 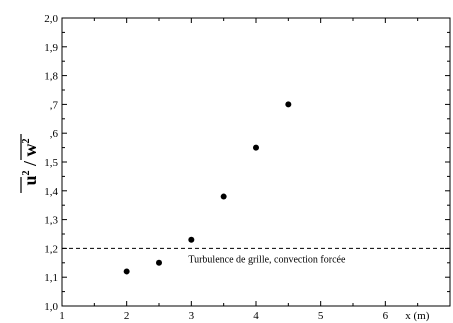 I want to click on y-tick-label: 1,3, so click(x=51, y=221).